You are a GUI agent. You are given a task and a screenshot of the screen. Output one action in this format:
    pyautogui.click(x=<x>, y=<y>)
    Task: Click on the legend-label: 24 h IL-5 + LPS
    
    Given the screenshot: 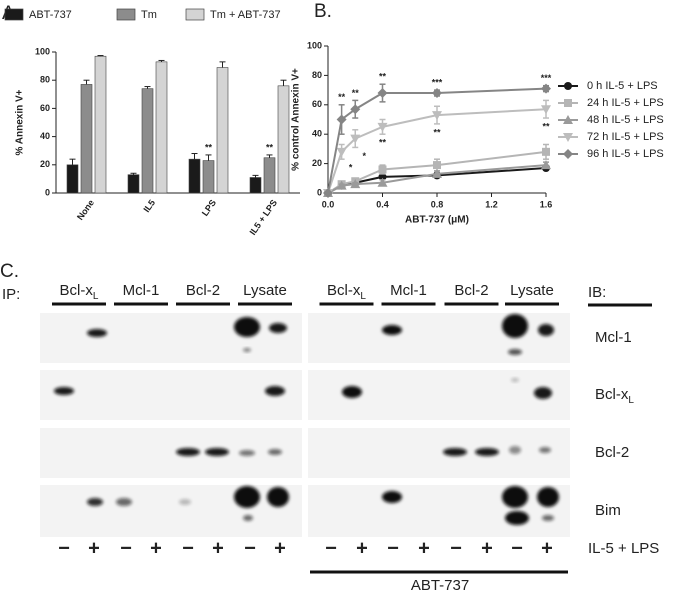 What is the action you would take?
    pyautogui.click(x=625, y=103)
    